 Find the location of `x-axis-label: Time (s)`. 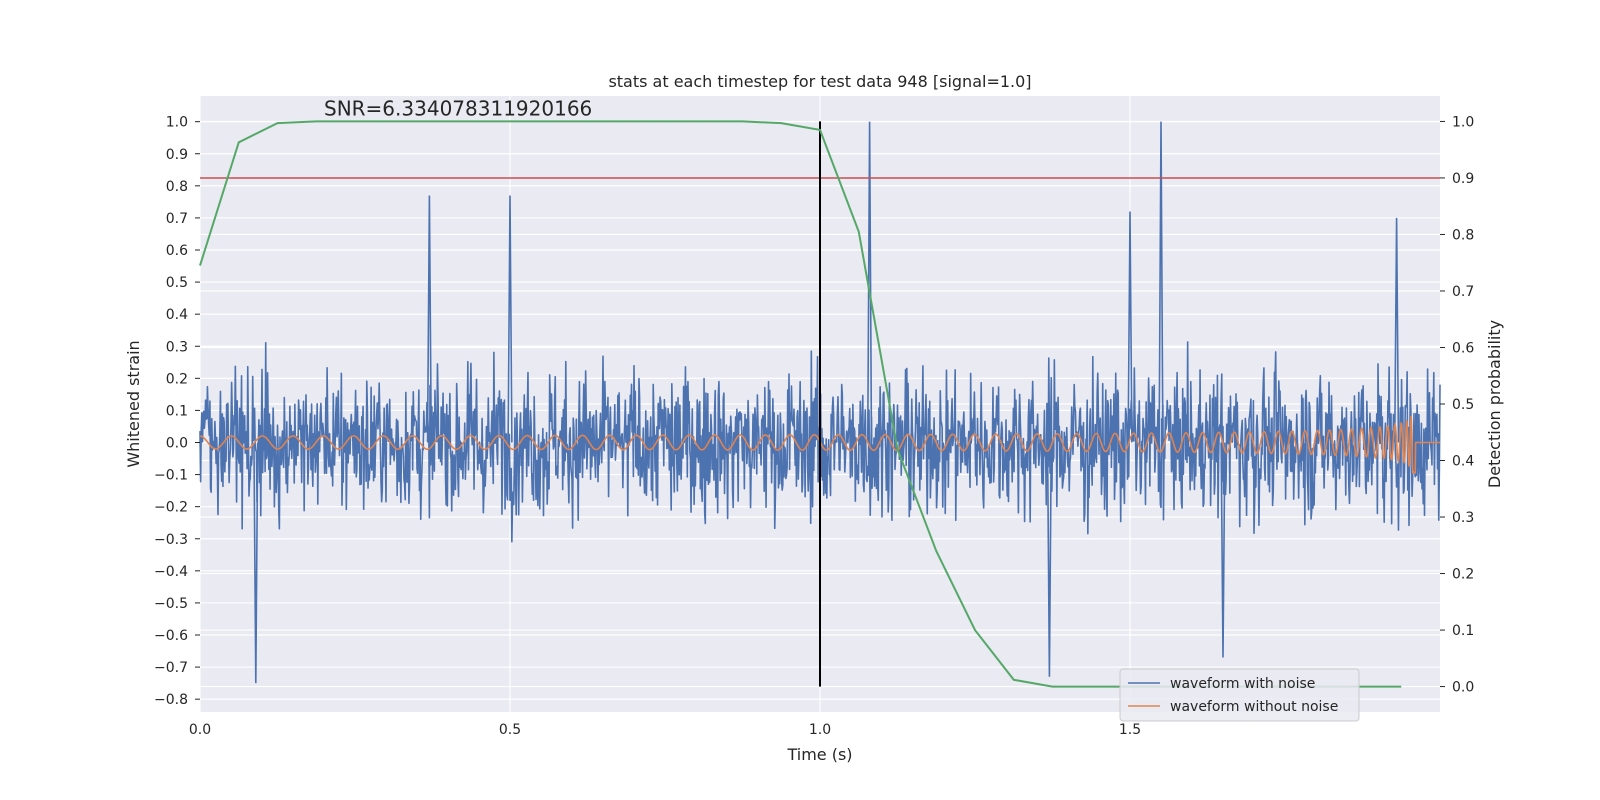

x-axis-label: Time (s) is located at coordinates (819, 754).